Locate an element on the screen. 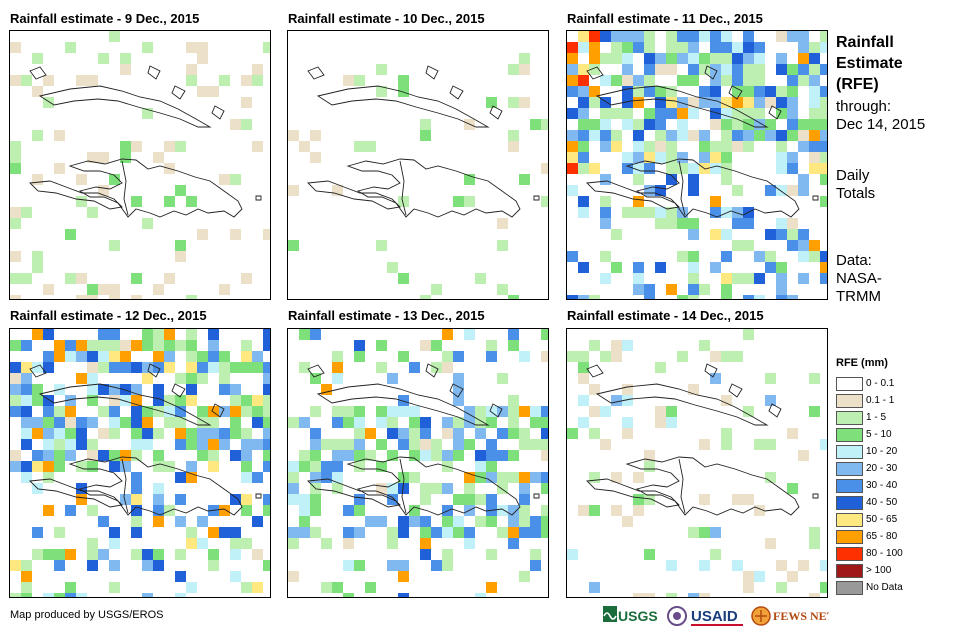 This screenshot has width=970, height=635. legend-title: RFE (mm) is located at coordinates (862, 363).